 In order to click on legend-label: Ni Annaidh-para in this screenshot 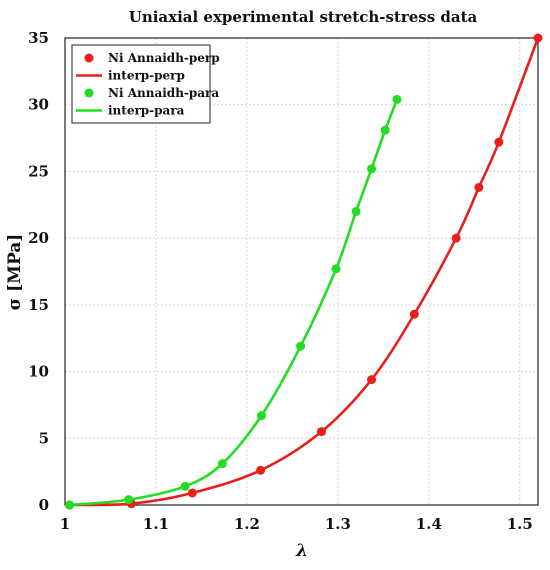, I will do `click(163, 93)`.